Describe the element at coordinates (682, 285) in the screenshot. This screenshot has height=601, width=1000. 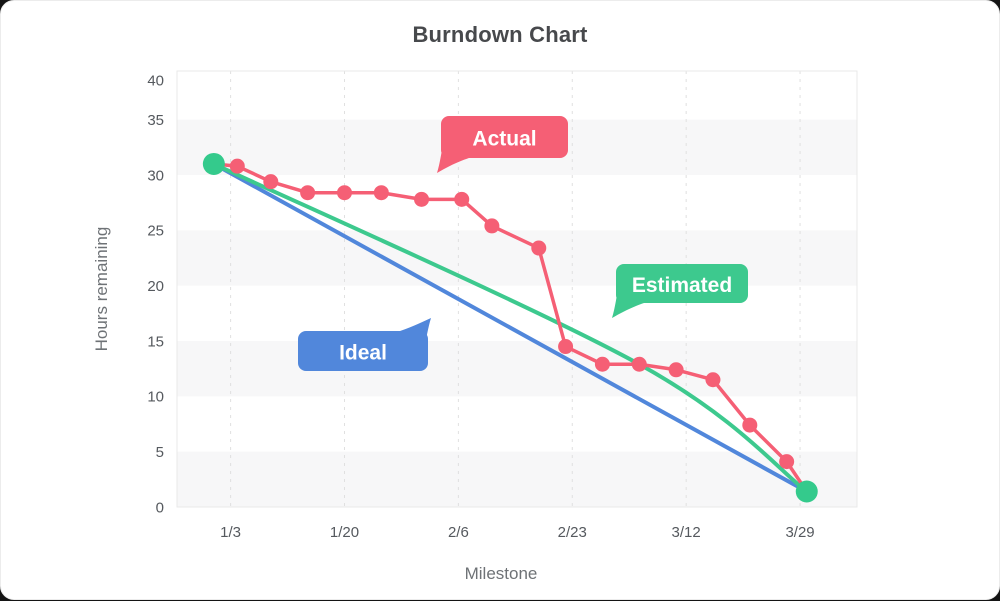
I see `callout-label: Estimated` at that location.